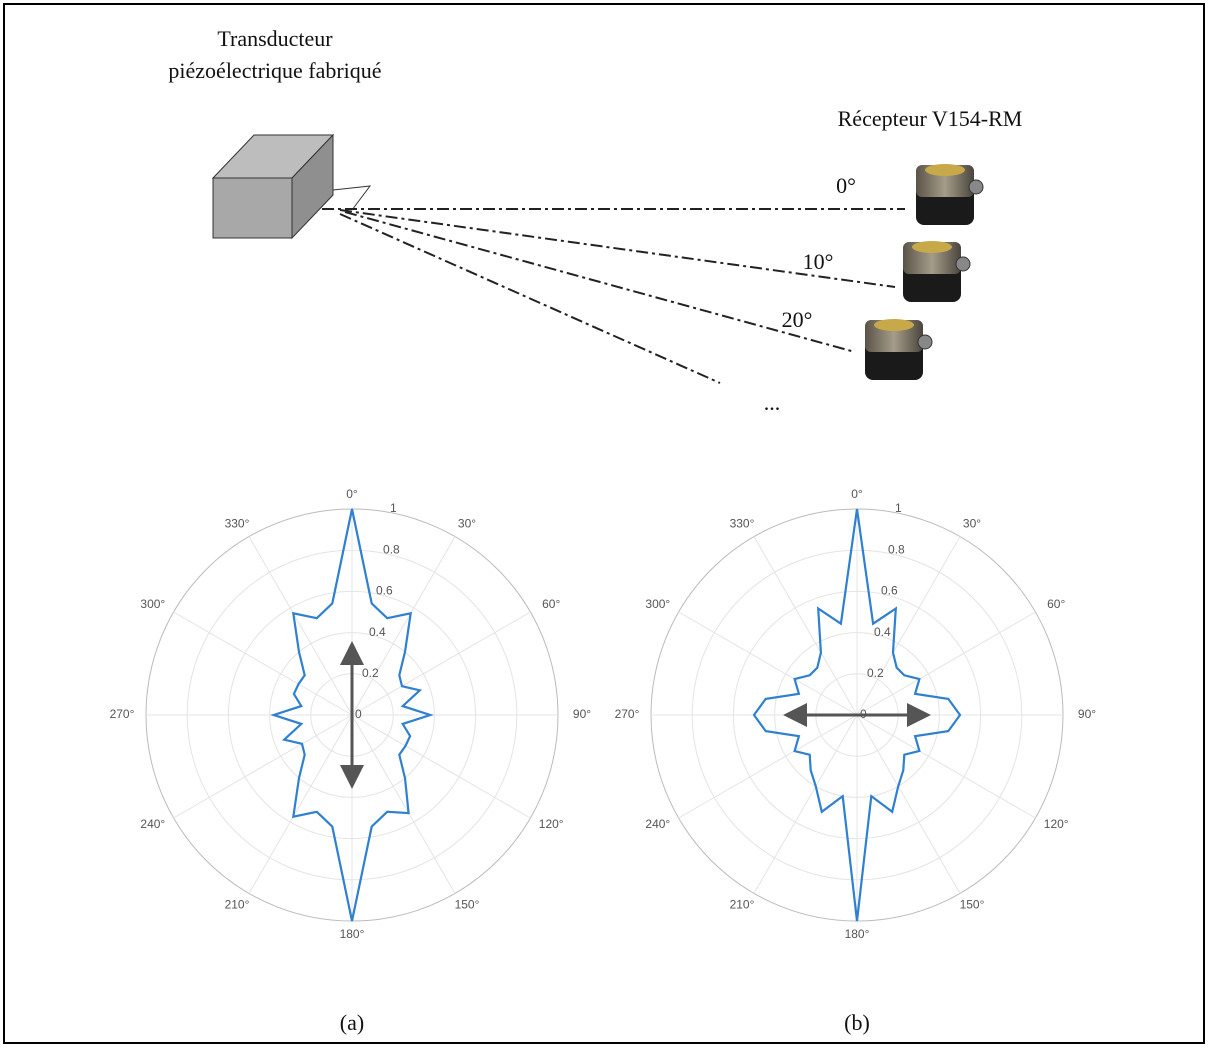  What do you see at coordinates (924, 272) in the screenshot?
I see `receivers` at bounding box center [924, 272].